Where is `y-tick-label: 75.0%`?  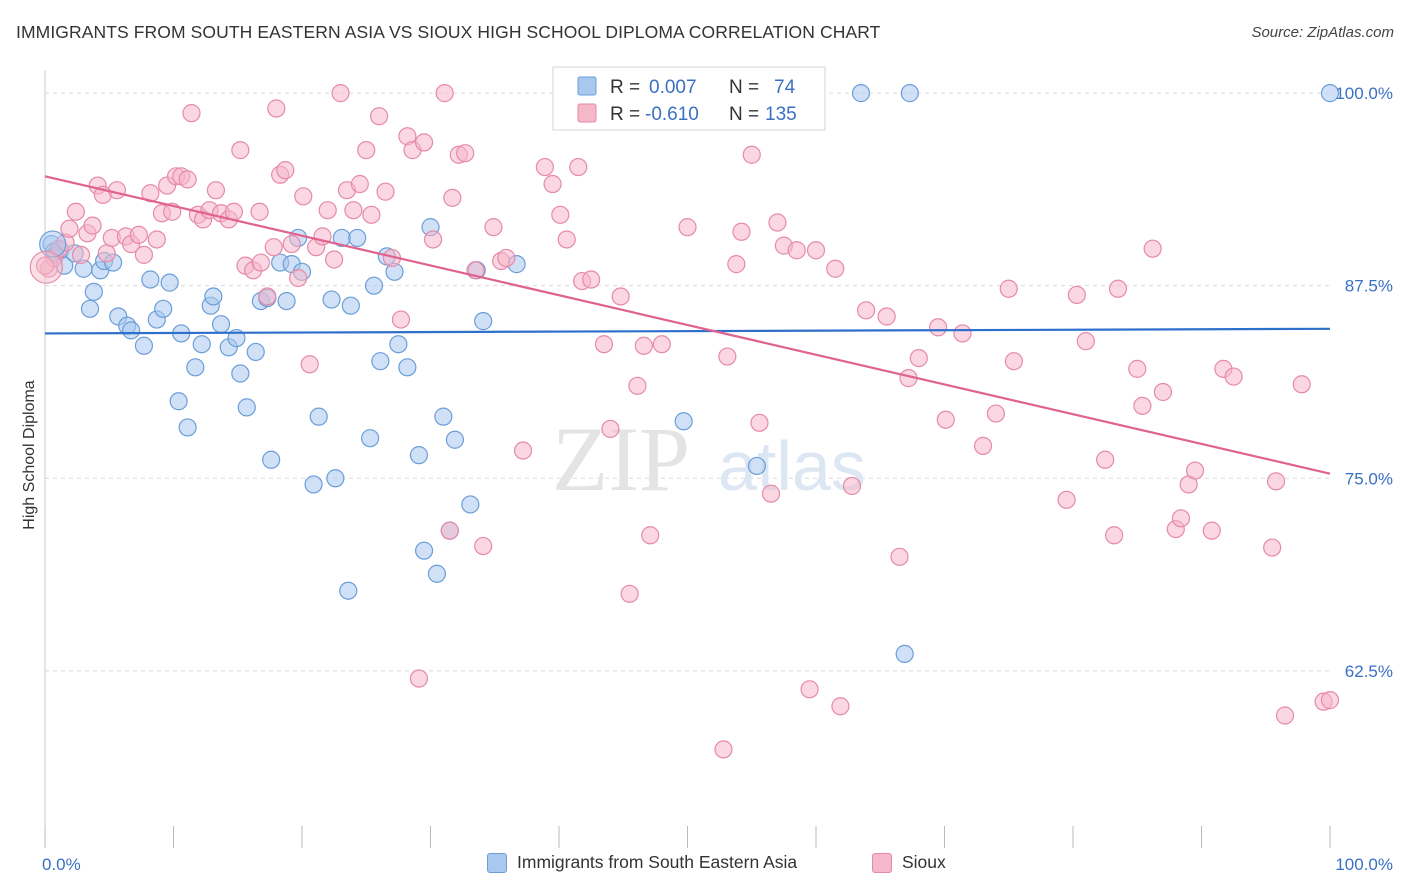 y-tick-label: 75.0% is located at coordinates (1369, 478).